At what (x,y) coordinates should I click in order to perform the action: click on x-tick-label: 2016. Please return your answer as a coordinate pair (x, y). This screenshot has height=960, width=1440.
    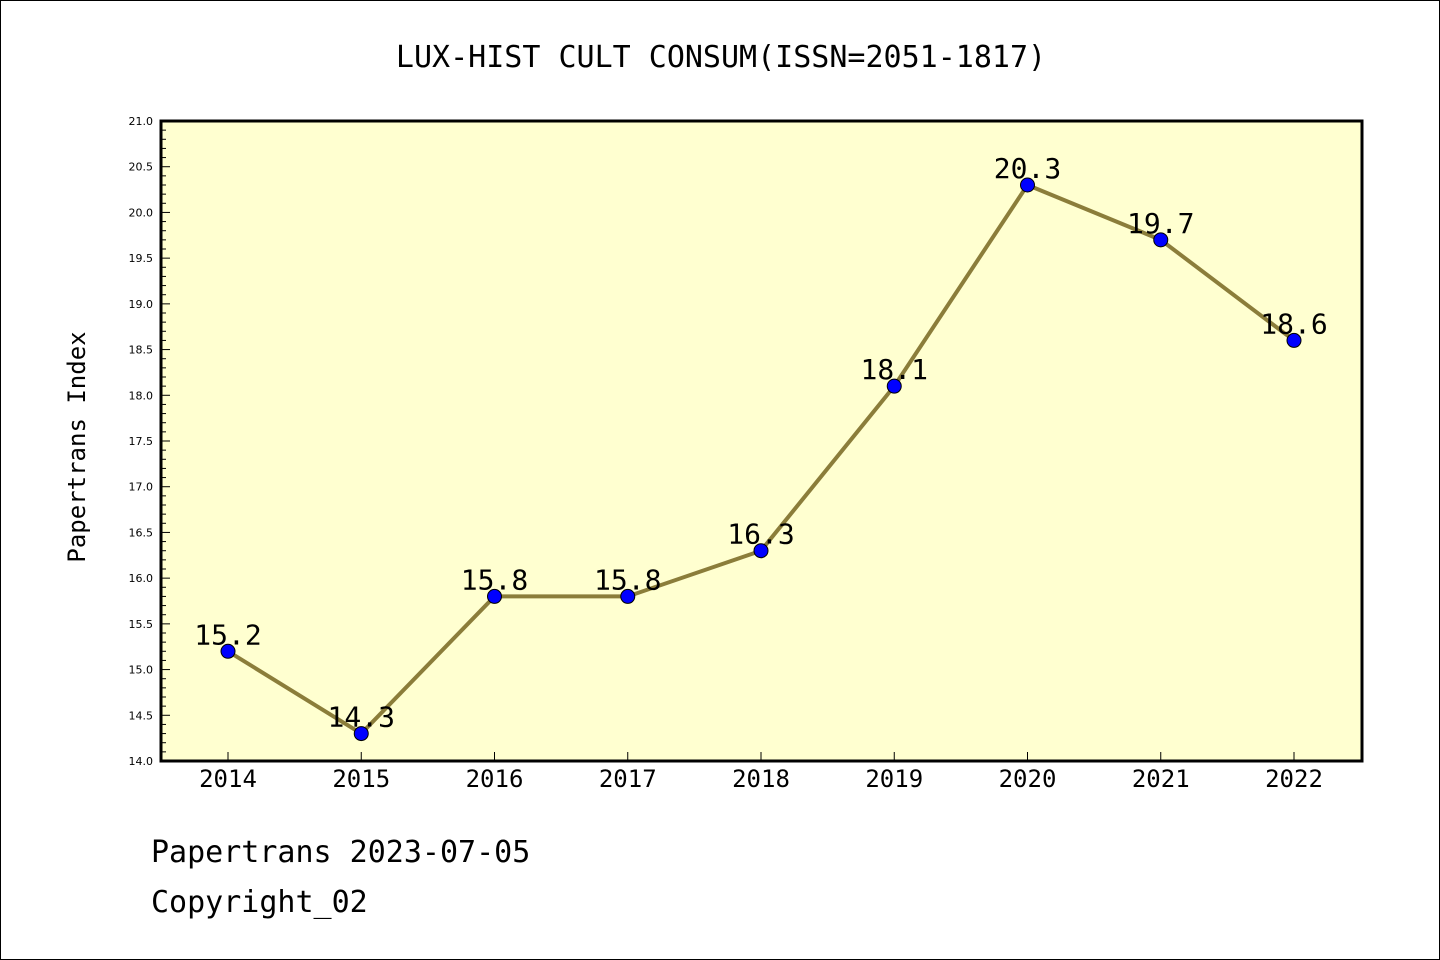
    Looking at the image, I should click on (495, 779).